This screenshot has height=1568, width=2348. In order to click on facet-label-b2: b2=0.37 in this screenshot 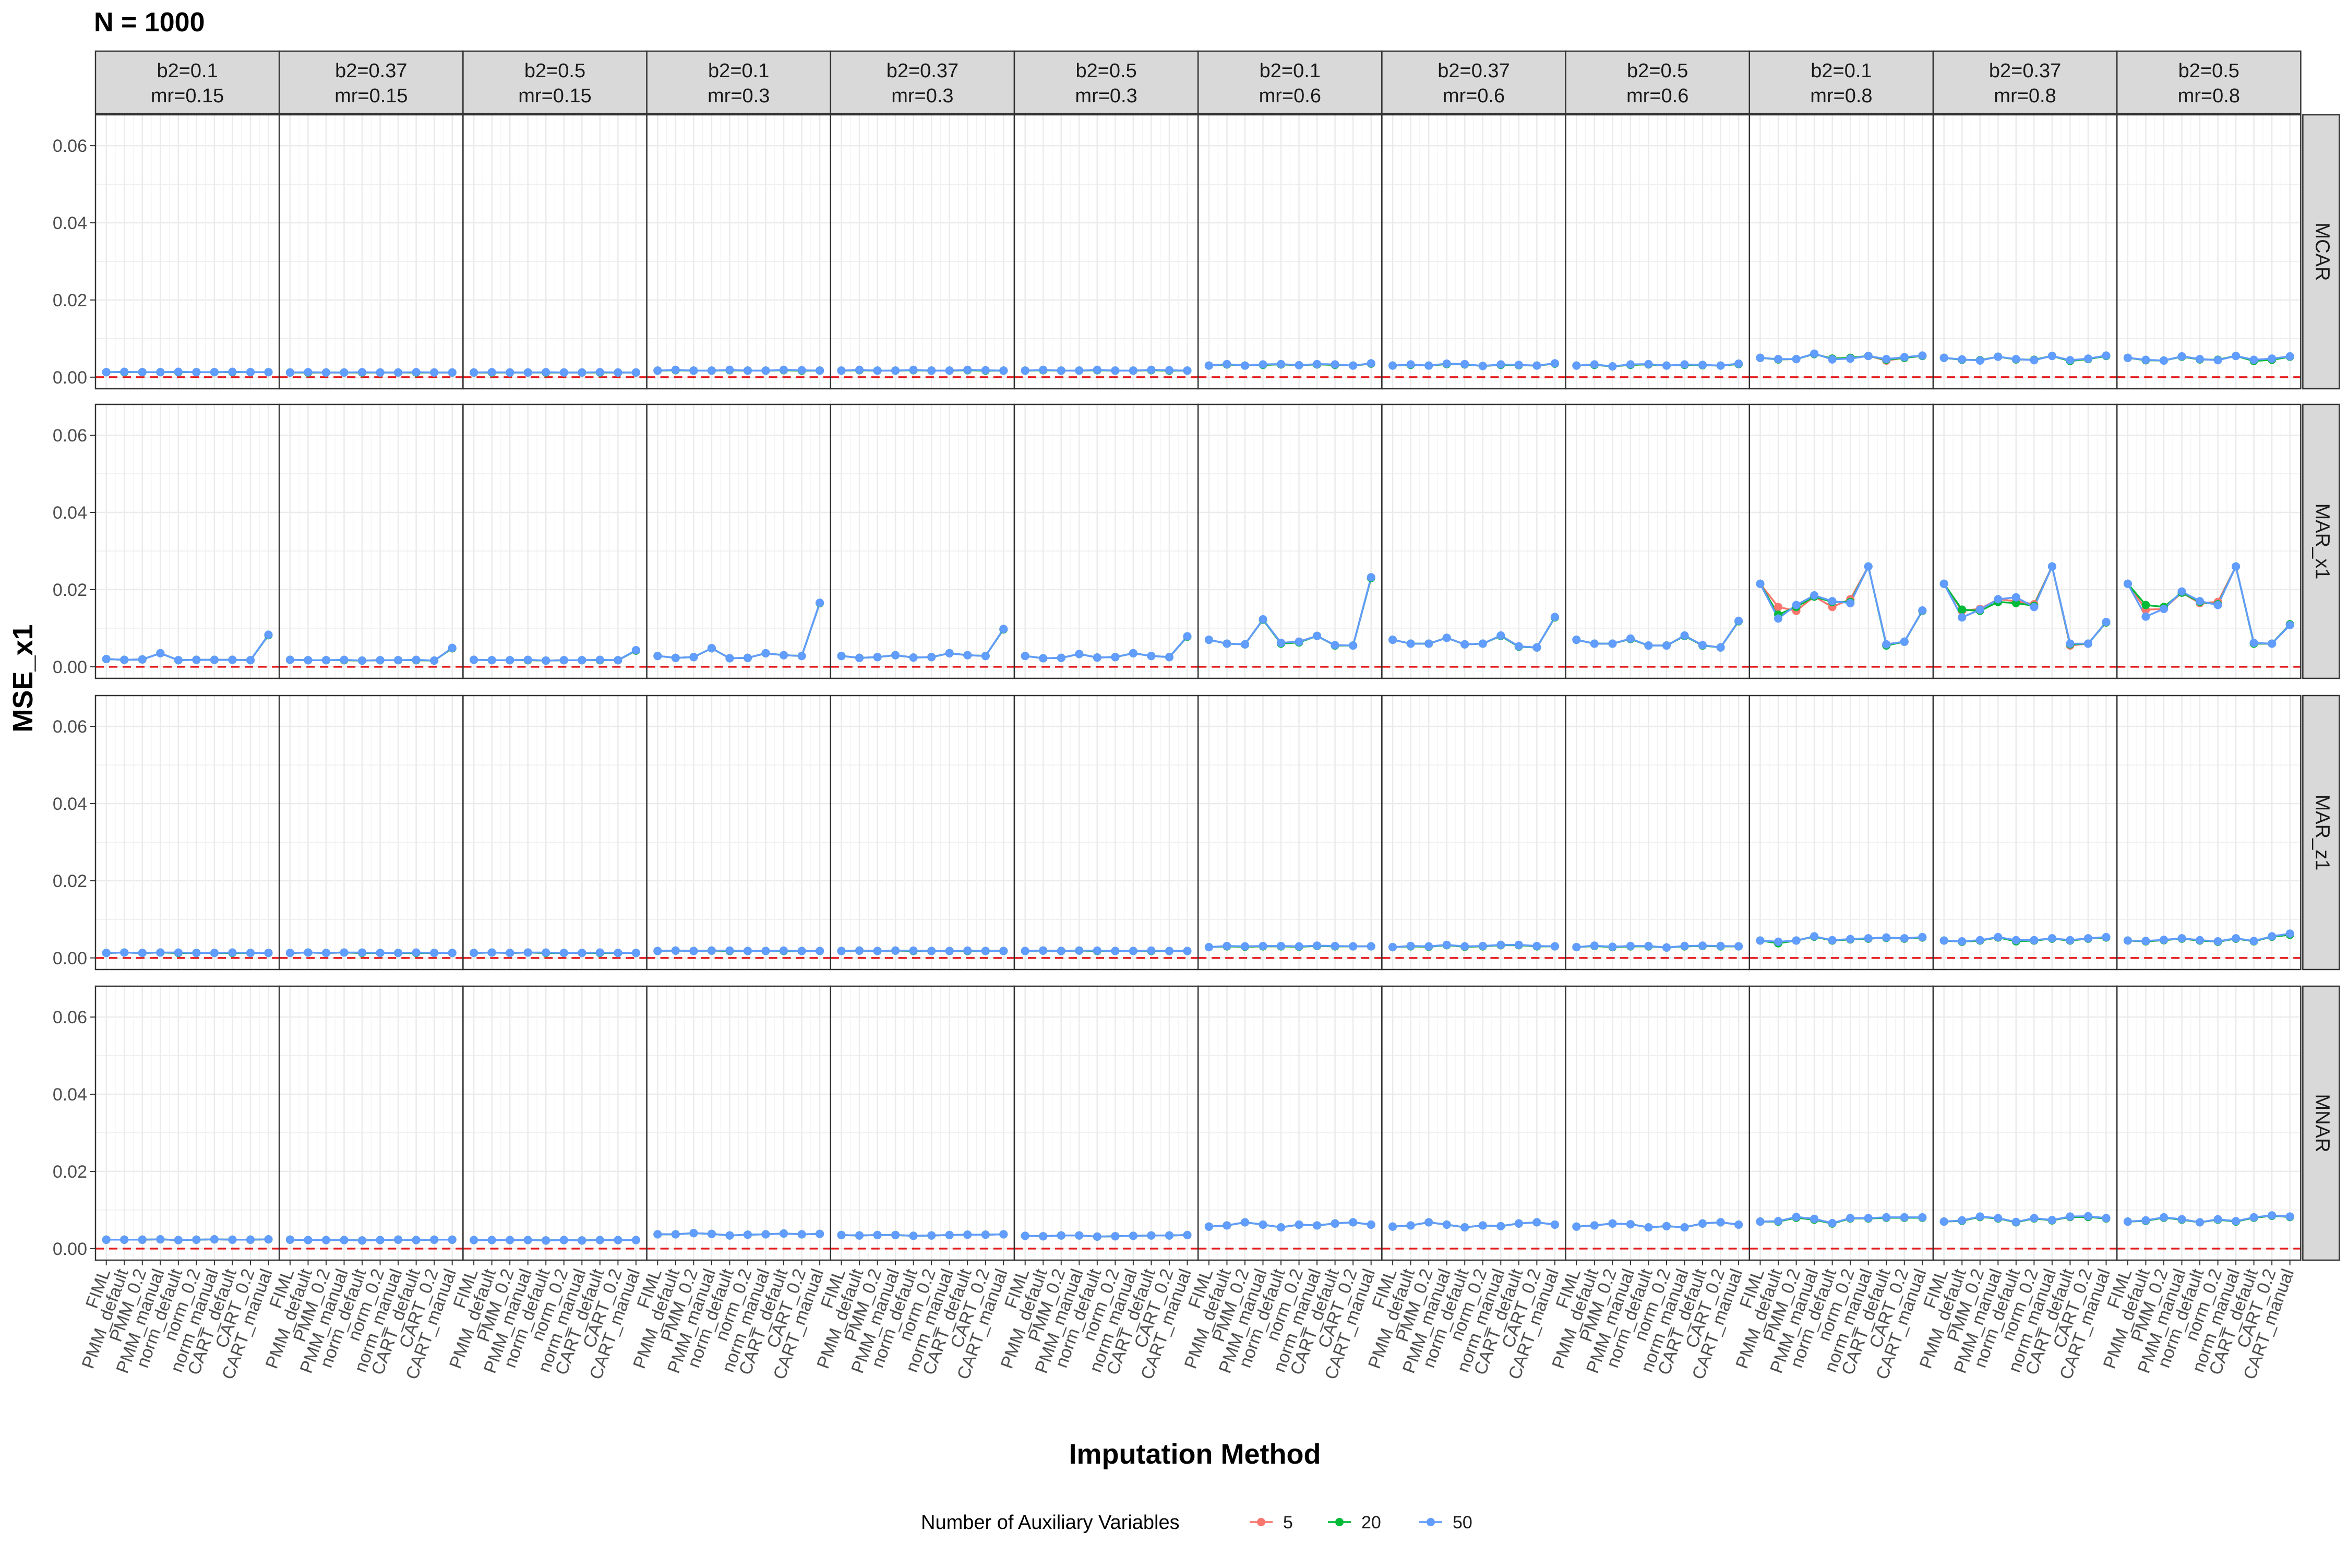, I will do `click(371, 71)`.